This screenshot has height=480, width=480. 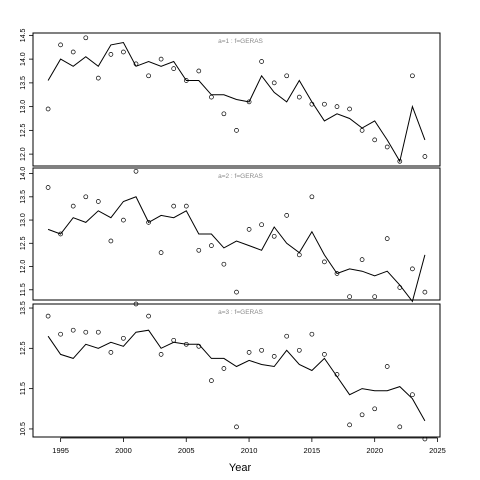 What do you see at coordinates (374, 450) in the screenshot?
I see `x-tick-label: 2020` at bounding box center [374, 450].